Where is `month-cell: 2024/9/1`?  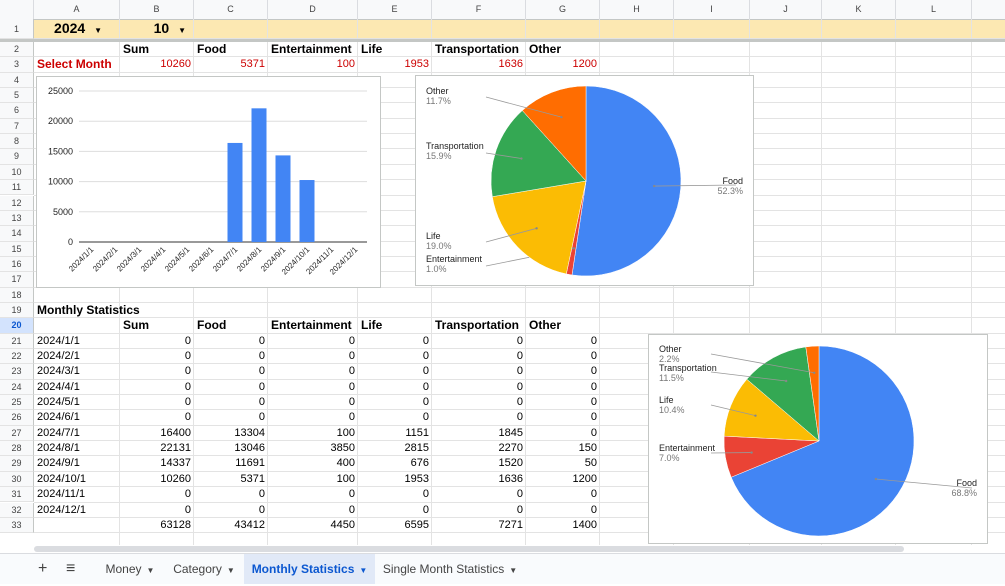 month-cell: 2024/9/1 is located at coordinates (77, 463).